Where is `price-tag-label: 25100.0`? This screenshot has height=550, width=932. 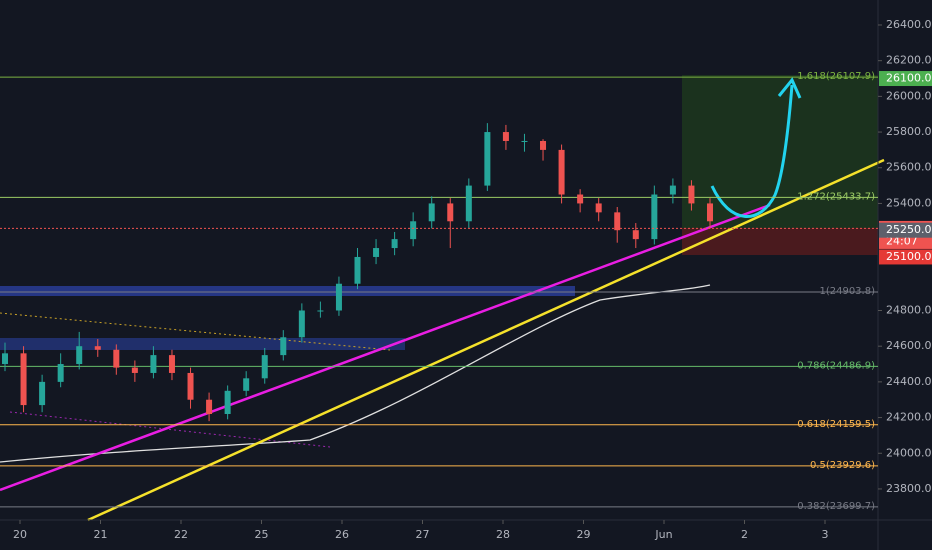 price-tag-label: 25100.0 is located at coordinates (909, 256).